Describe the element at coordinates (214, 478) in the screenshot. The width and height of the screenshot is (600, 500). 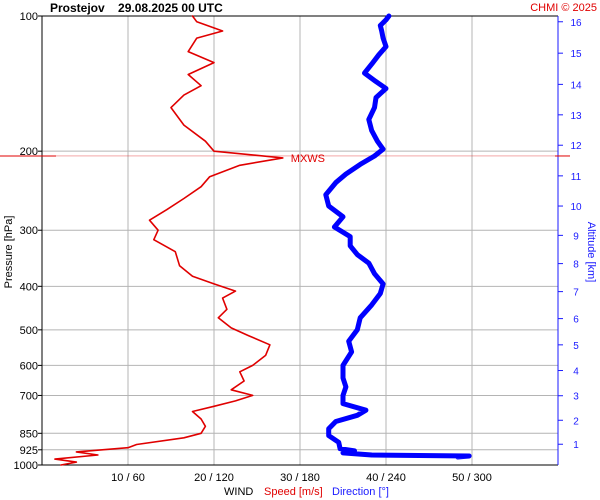
I see `wind-tick-label: 20 / 120` at that location.